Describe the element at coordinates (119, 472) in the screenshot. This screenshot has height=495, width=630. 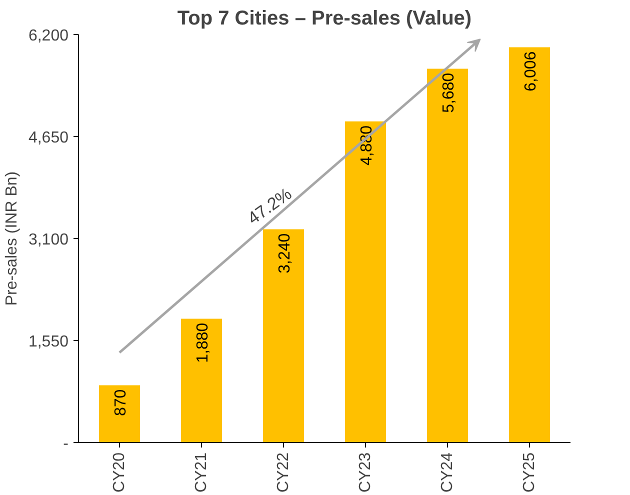
I see `x-tick-label: CY20` at that location.